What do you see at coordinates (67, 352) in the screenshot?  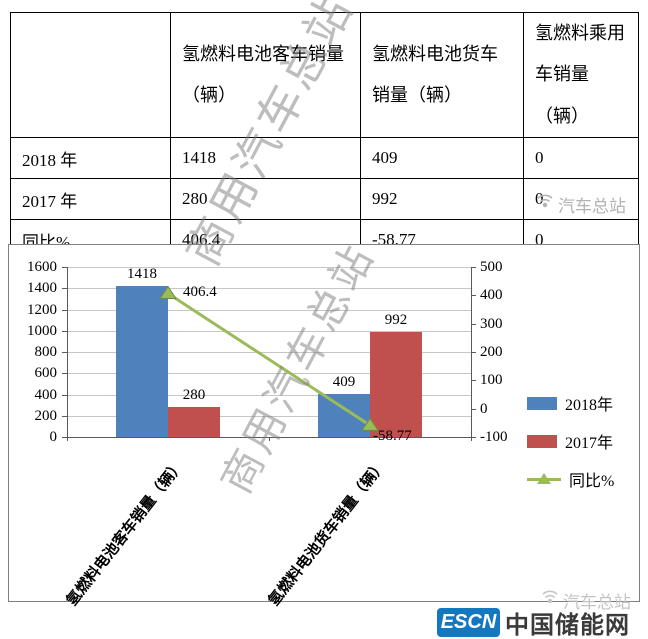 I see `left-axis-line` at bounding box center [67, 352].